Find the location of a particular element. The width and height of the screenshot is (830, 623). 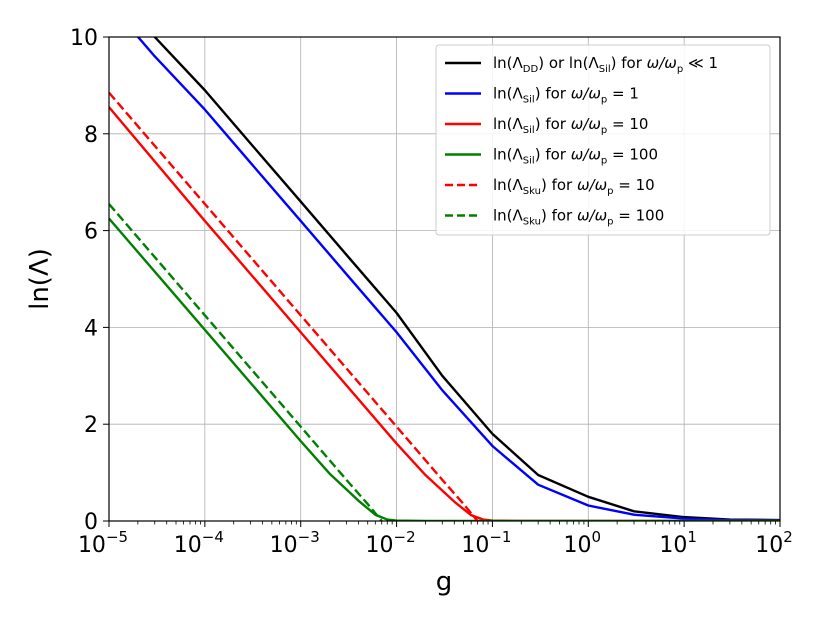

y-tick-label: 4 is located at coordinates (91, 328).